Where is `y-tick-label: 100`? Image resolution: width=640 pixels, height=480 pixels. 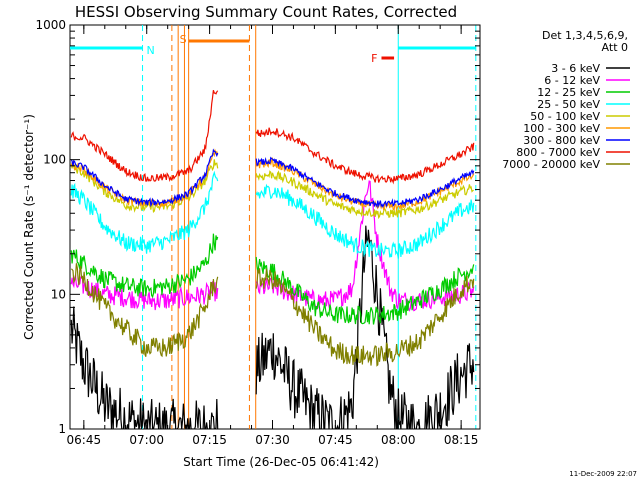 y-tick-label: 100 is located at coordinates (54, 160).